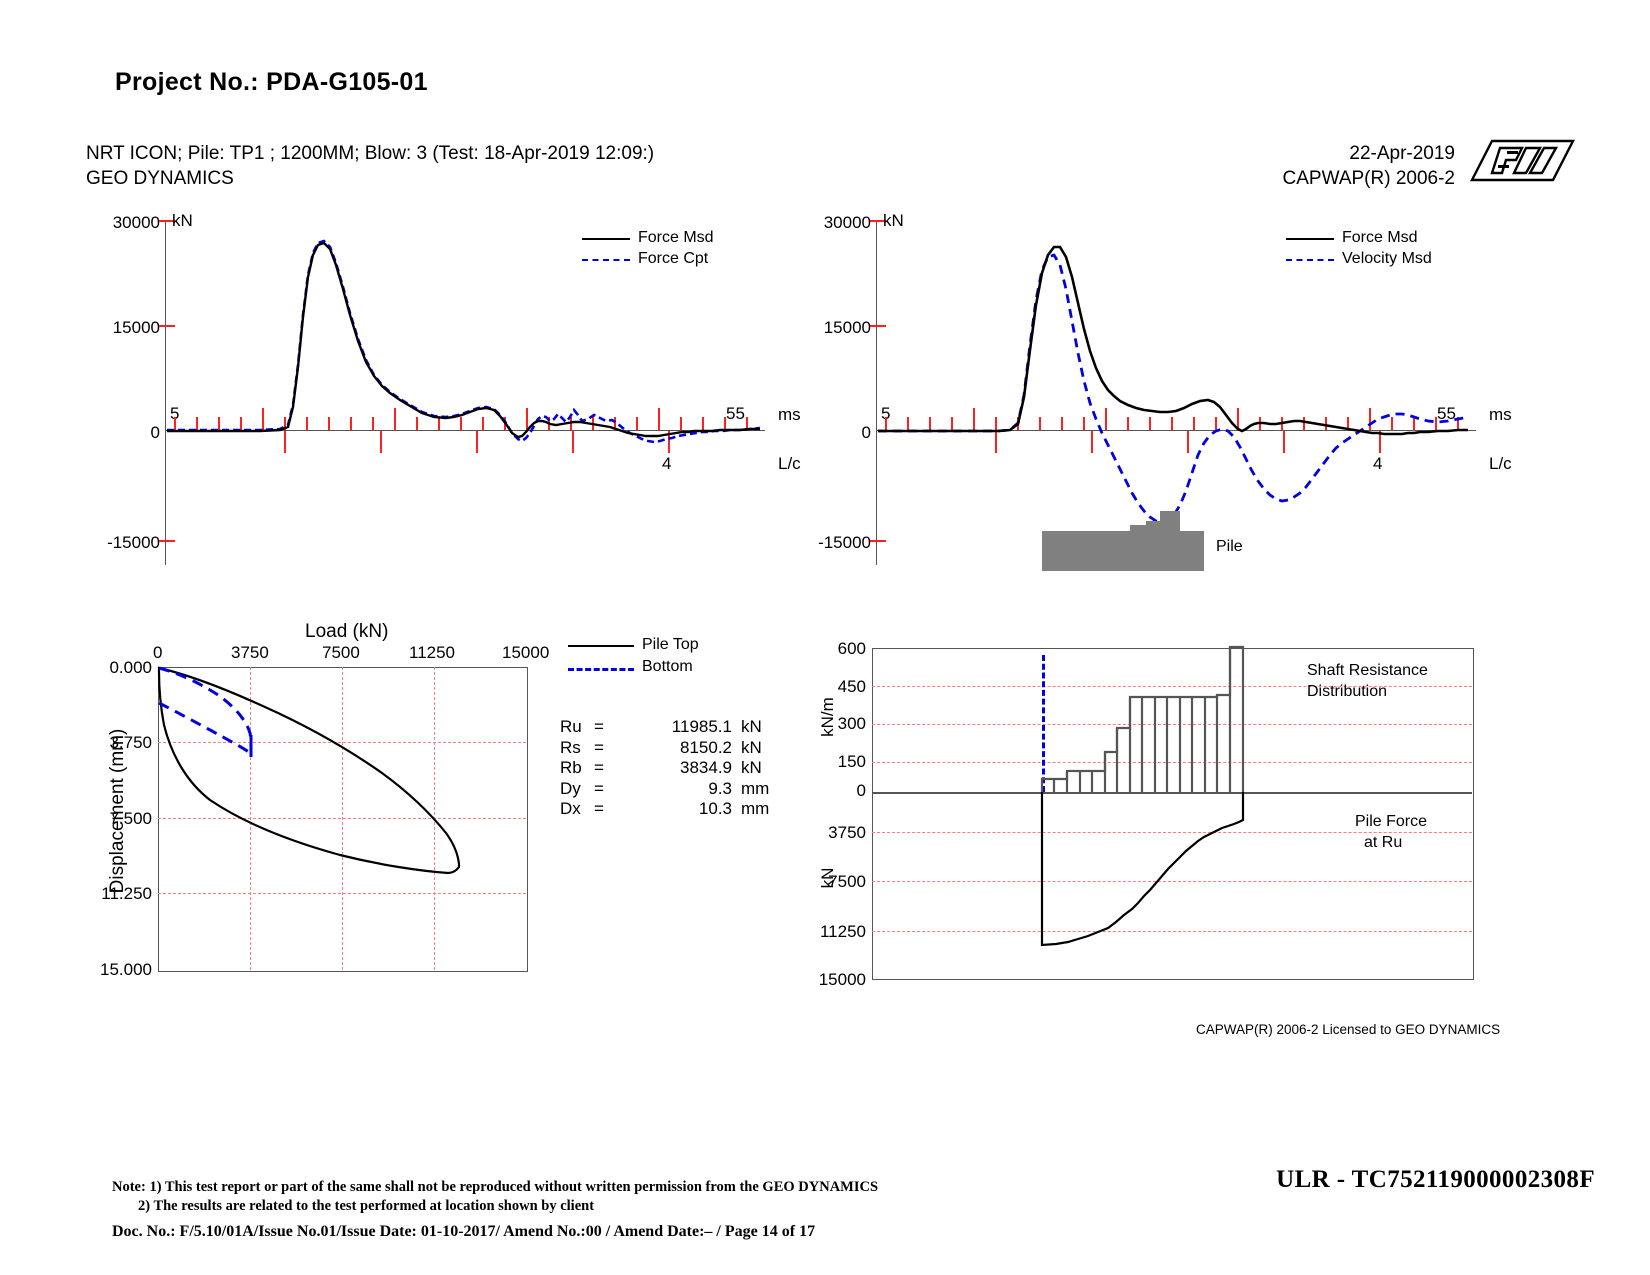 The width and height of the screenshot is (1650, 1275). What do you see at coordinates (1173, 389) in the screenshot?
I see `velocity-msd-curve` at bounding box center [1173, 389].